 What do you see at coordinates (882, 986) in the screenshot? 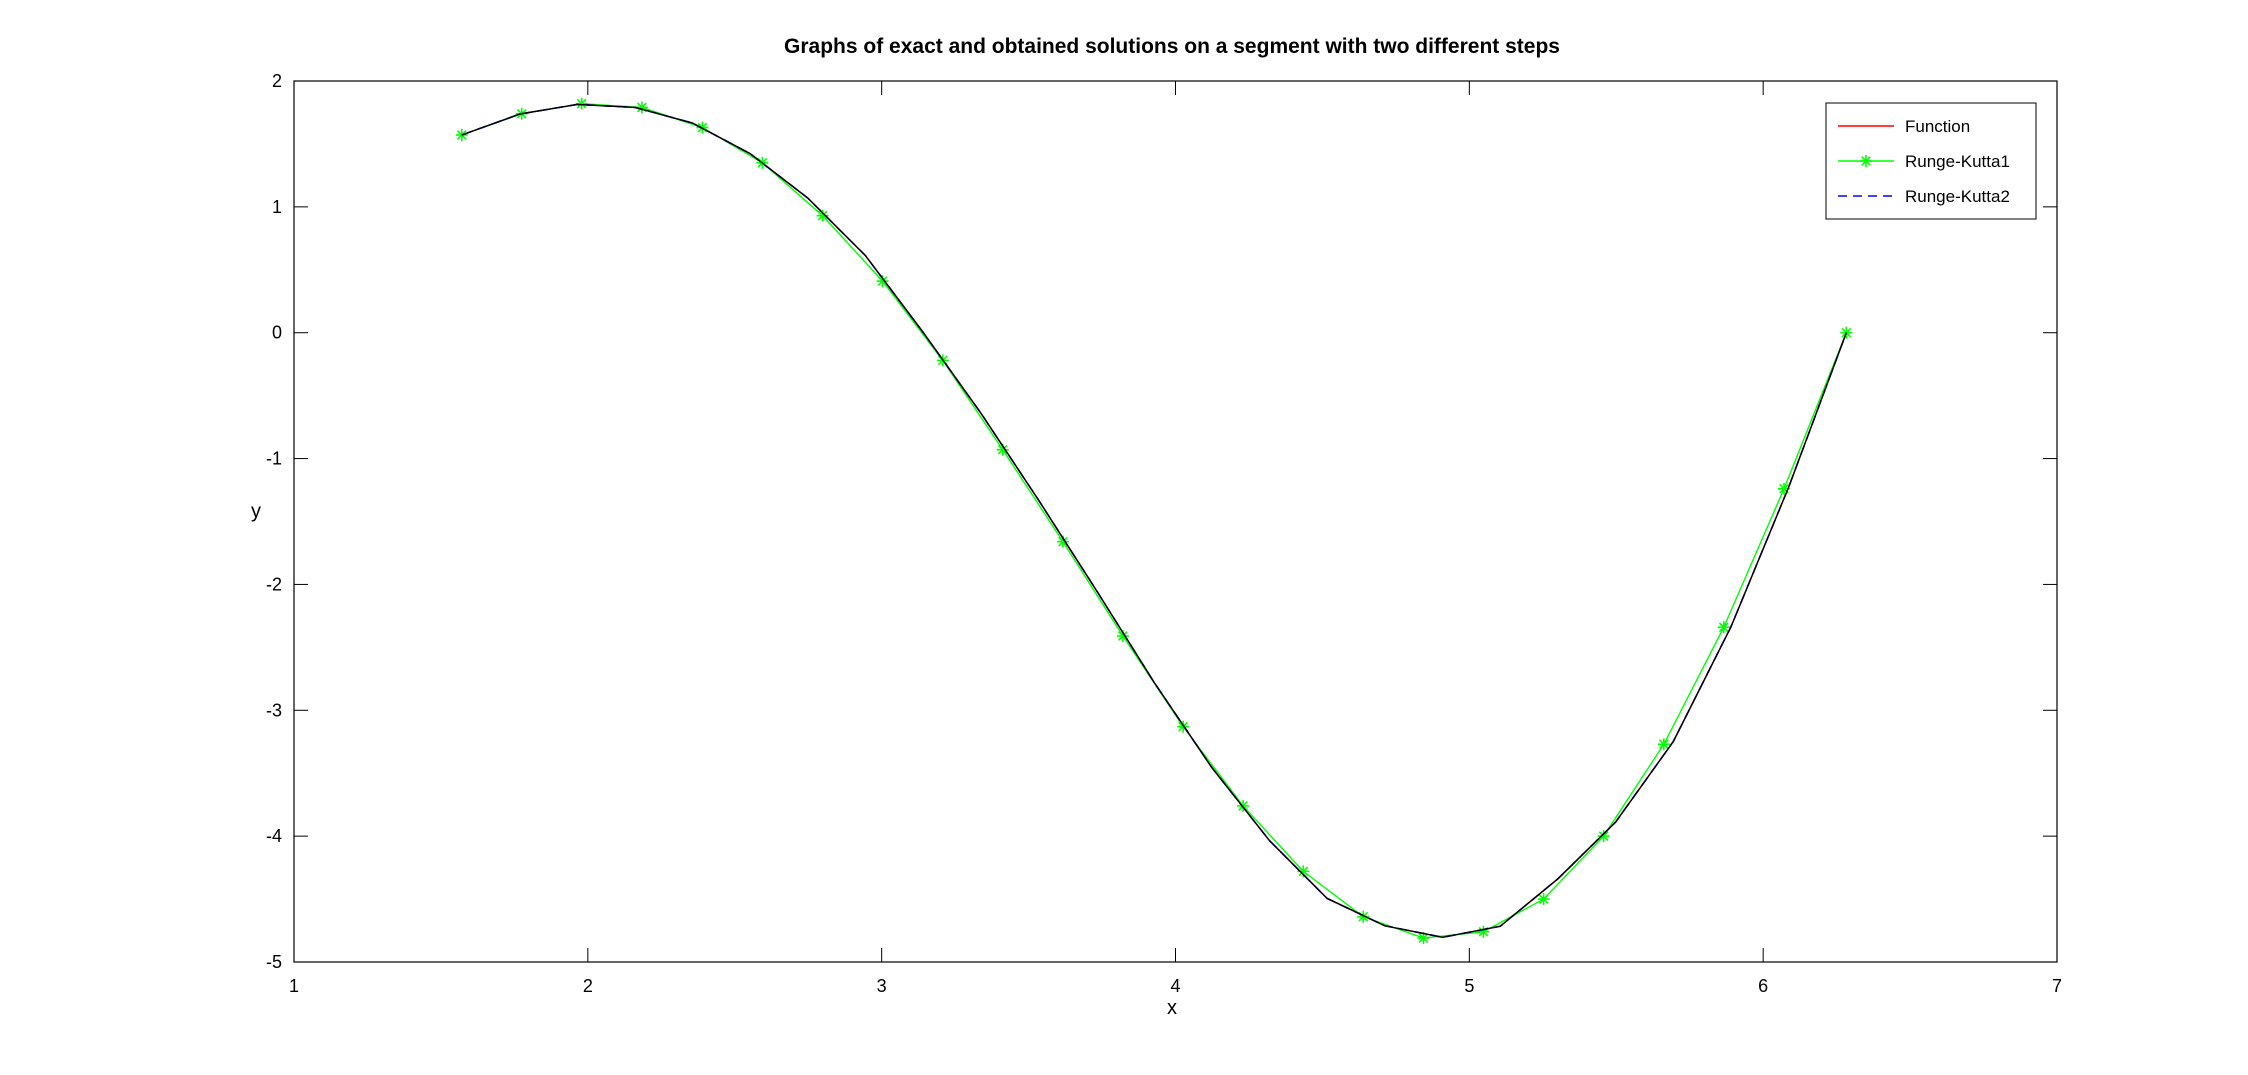
I see `x-tick-label: 3` at bounding box center [882, 986].